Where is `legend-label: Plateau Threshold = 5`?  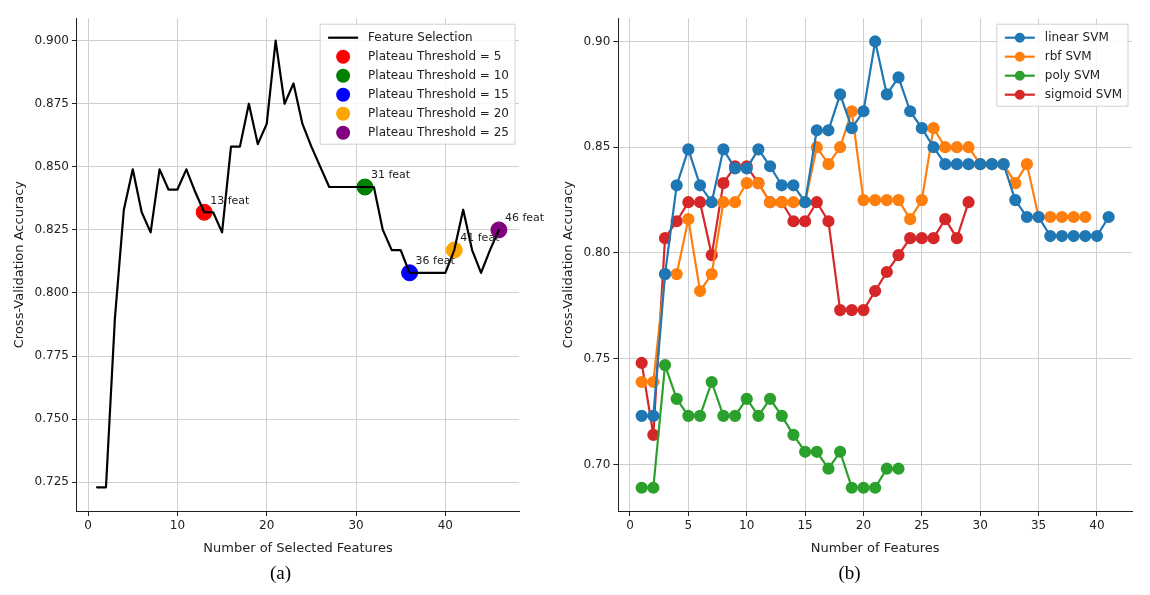 legend-label: Plateau Threshold = 5 is located at coordinates (435, 55).